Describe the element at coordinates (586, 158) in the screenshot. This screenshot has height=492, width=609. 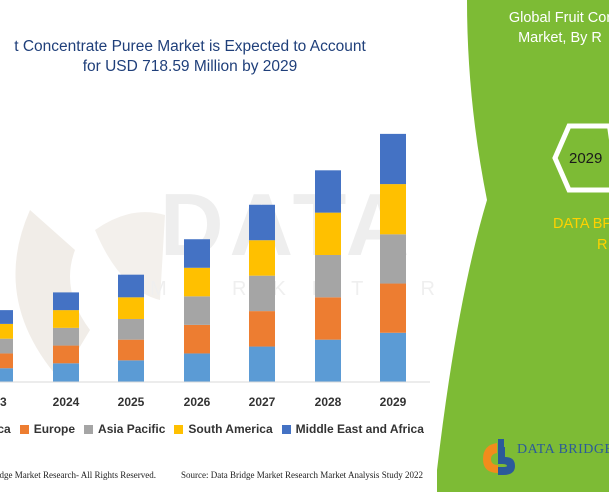
I see `badge-year: 2029` at that location.